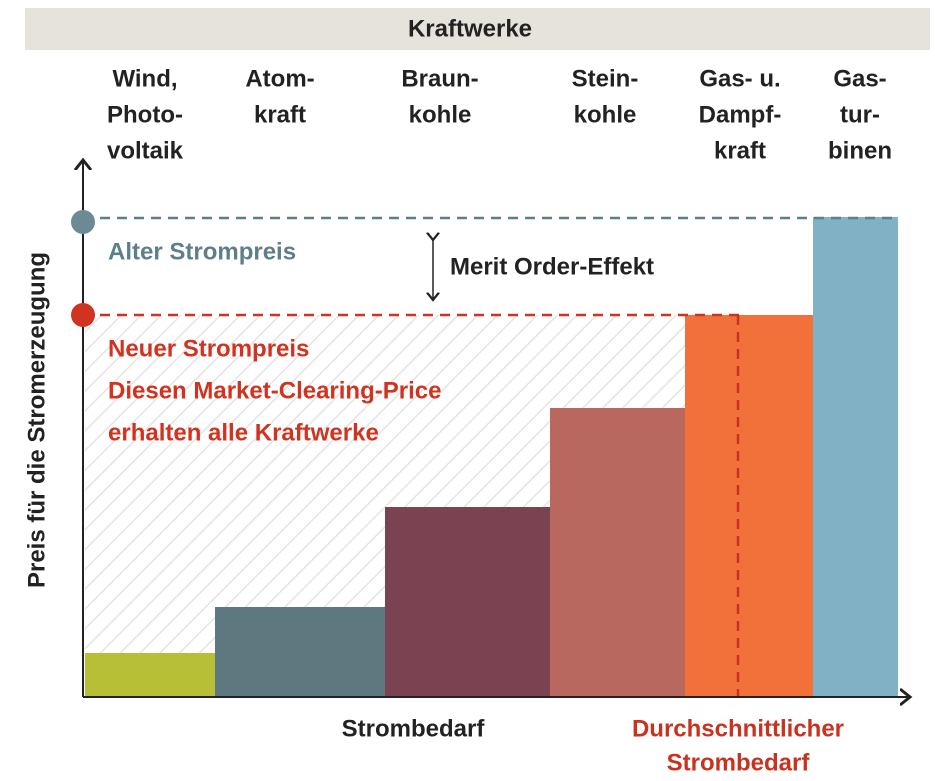  What do you see at coordinates (145, 114) in the screenshot?
I see `category-label: Photo-` at bounding box center [145, 114].